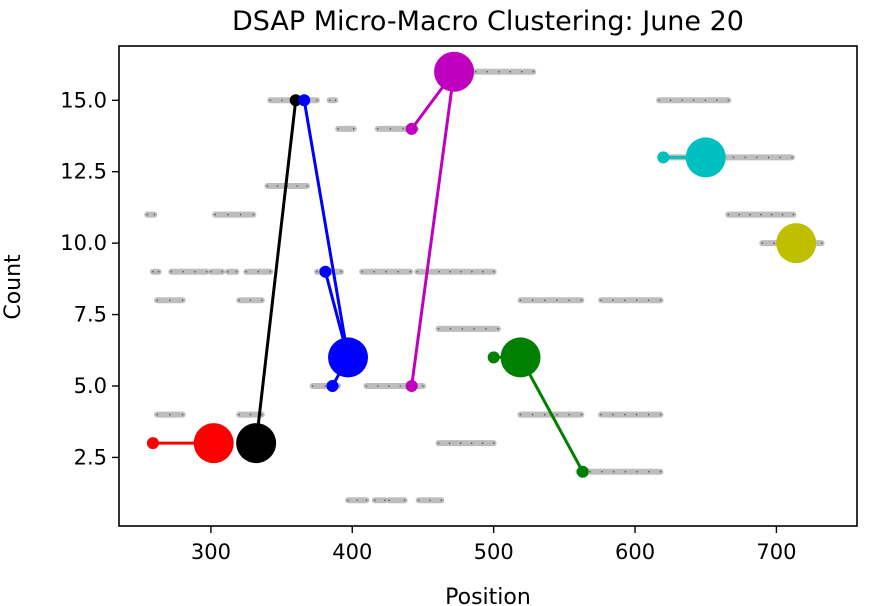 The image size is (883, 606). What do you see at coordinates (90, 457) in the screenshot?
I see `y-tick-label: 2.5` at bounding box center [90, 457].